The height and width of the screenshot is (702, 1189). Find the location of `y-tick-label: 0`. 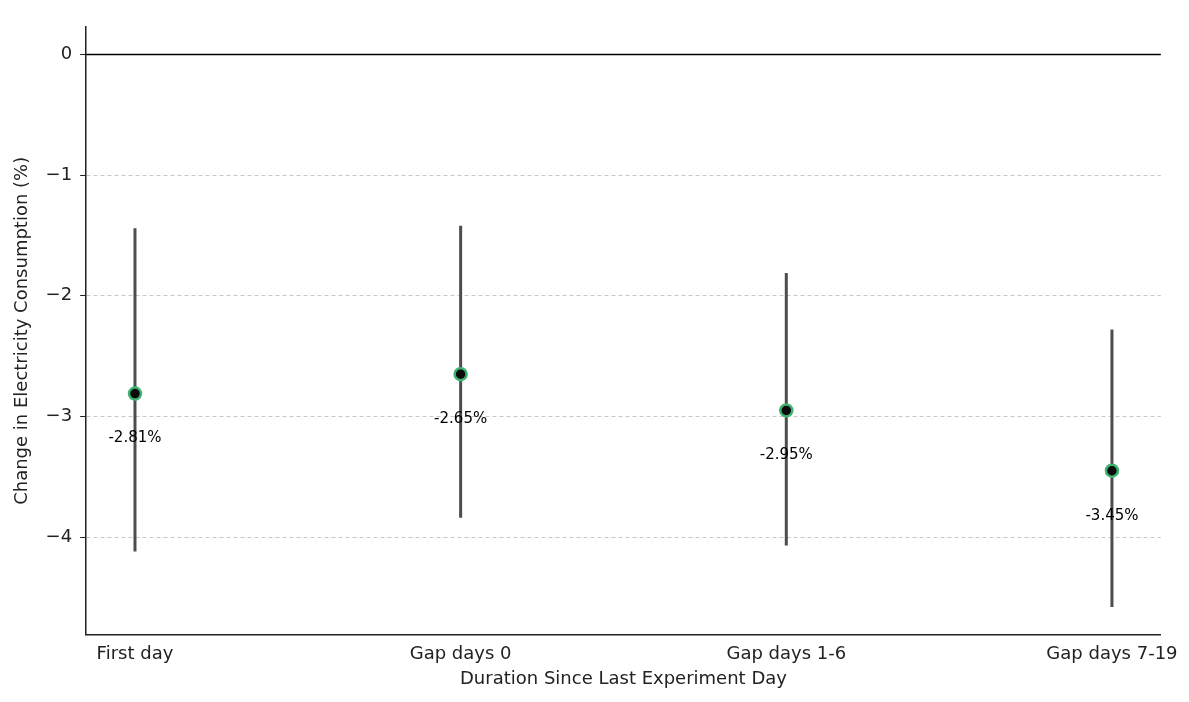

y-tick-label: 0 is located at coordinates (66, 53).